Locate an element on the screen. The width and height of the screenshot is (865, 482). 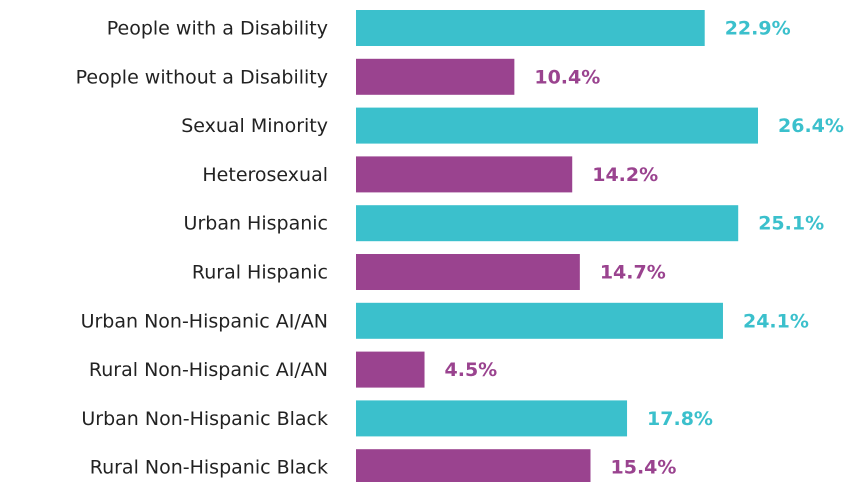
category-label: Heterosexual is located at coordinates (265, 175).